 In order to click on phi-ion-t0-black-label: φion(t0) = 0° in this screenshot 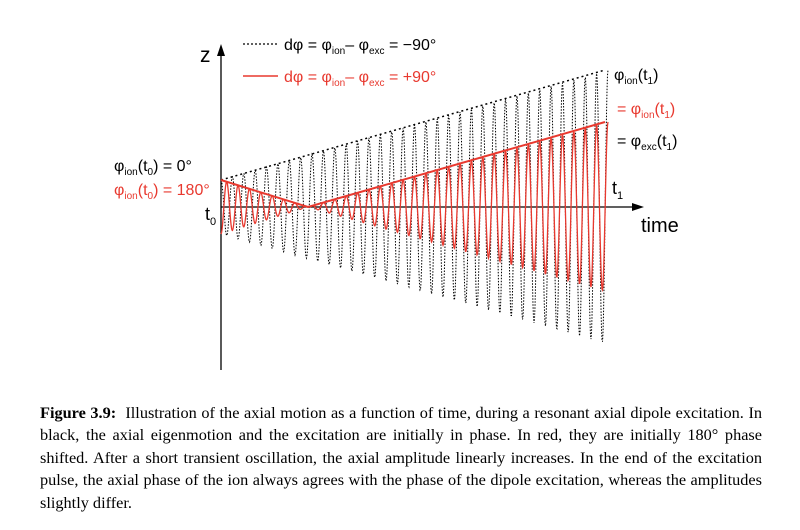, I will do `click(153, 168)`.